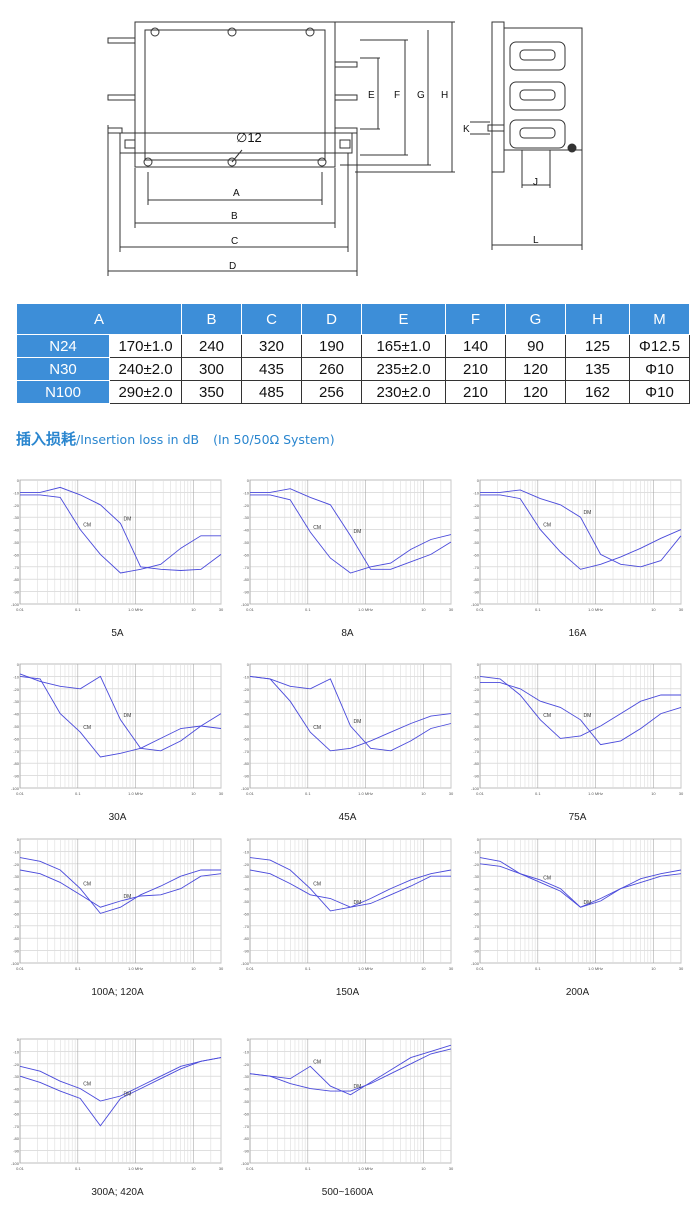  Describe the element at coordinates (271, 369) in the screenshot. I see `table-cell: 435` at that location.